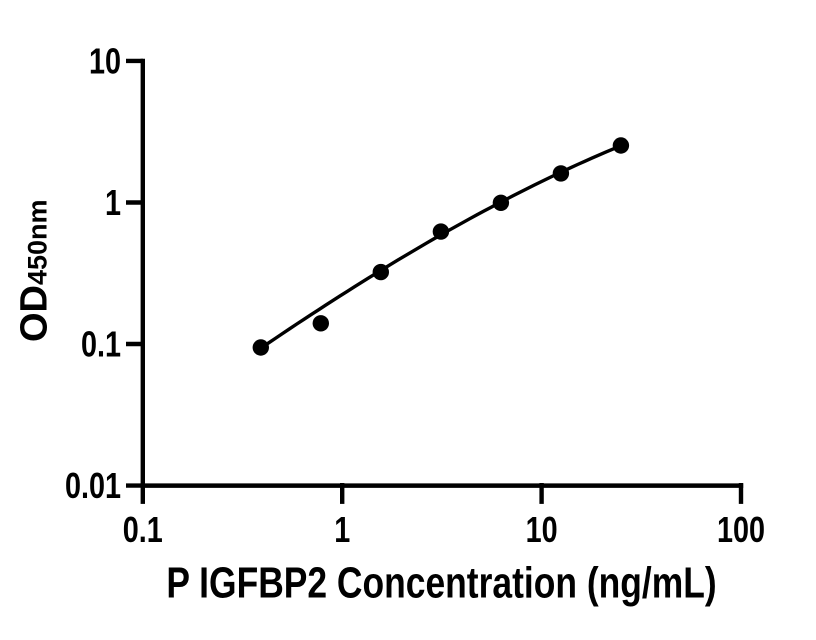  What do you see at coordinates (93, 485) in the screenshot?
I see `svg-text: 0.01` at bounding box center [93, 485].